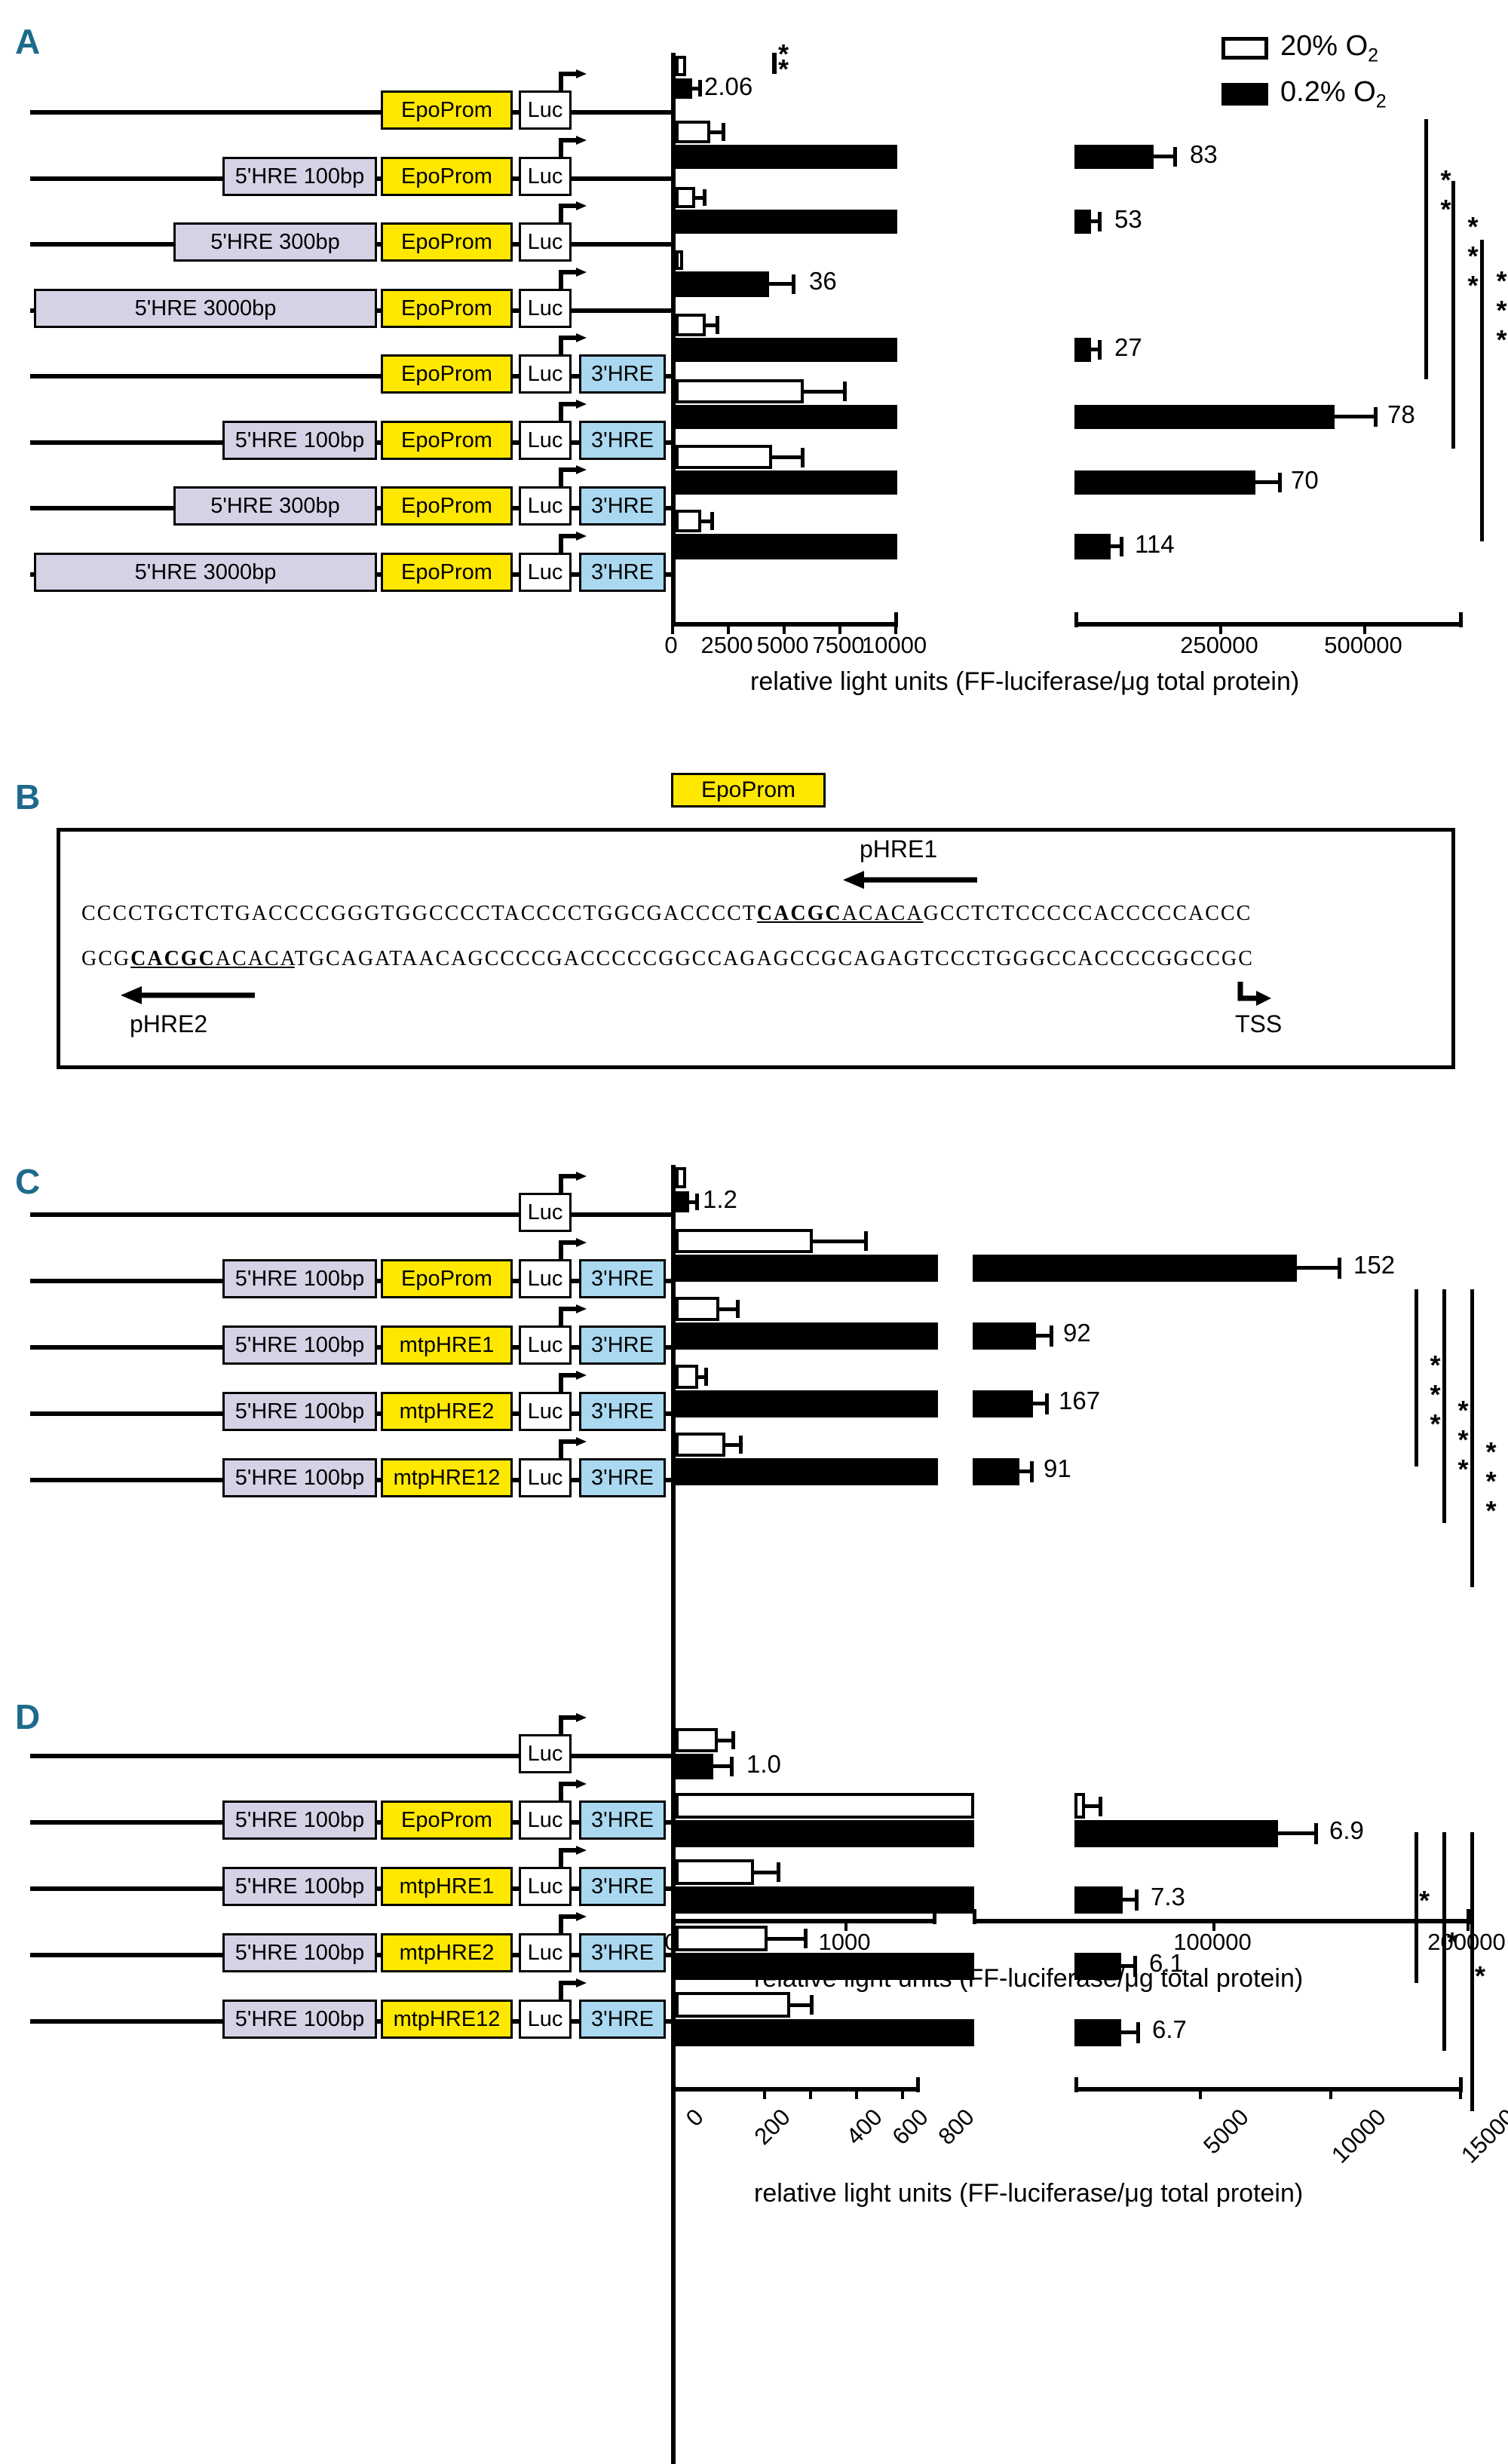 The width and height of the screenshot is (1508, 2464). Describe the element at coordinates (27, 797) in the screenshot. I see `panel-letter-b: B` at that location.